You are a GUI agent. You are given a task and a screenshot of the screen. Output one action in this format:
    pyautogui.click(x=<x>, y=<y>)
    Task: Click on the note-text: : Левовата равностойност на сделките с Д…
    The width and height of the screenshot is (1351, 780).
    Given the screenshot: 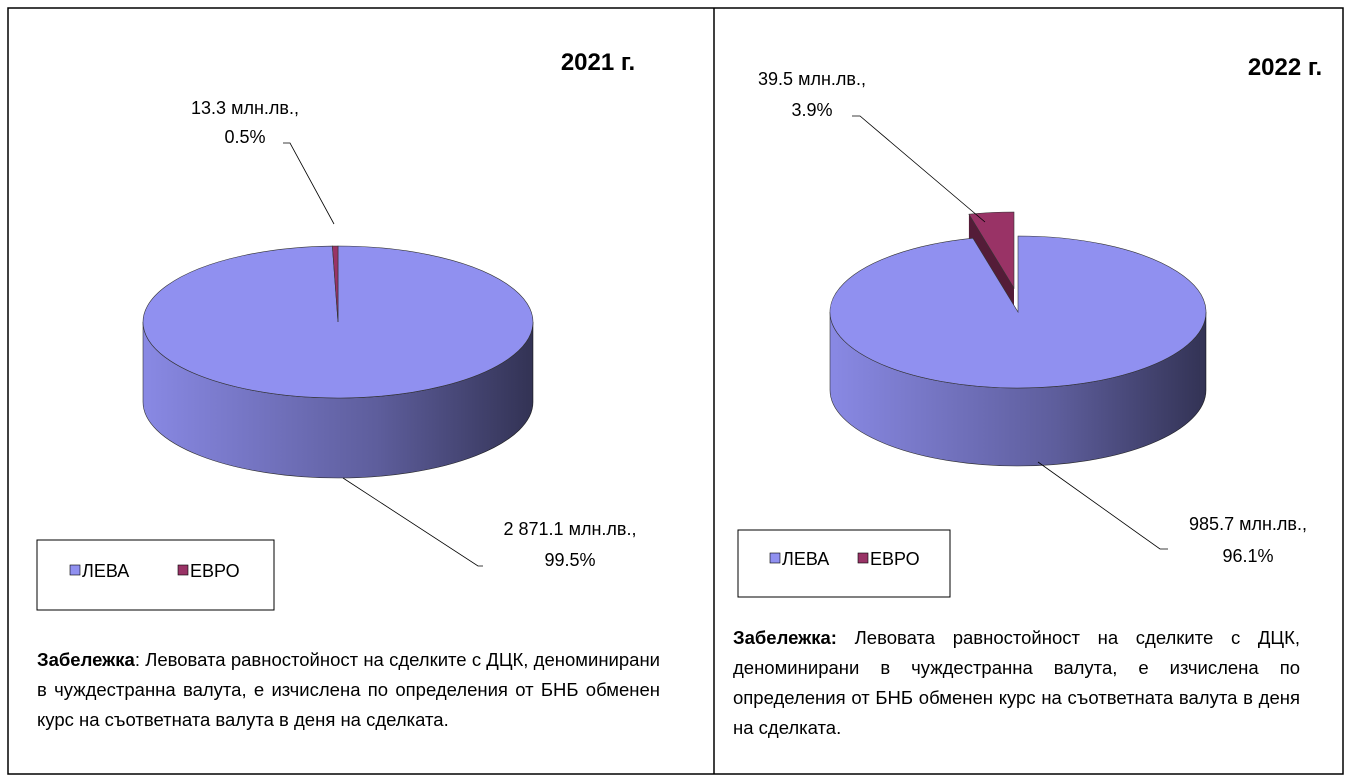 What is the action you would take?
    pyautogui.click(x=348, y=689)
    